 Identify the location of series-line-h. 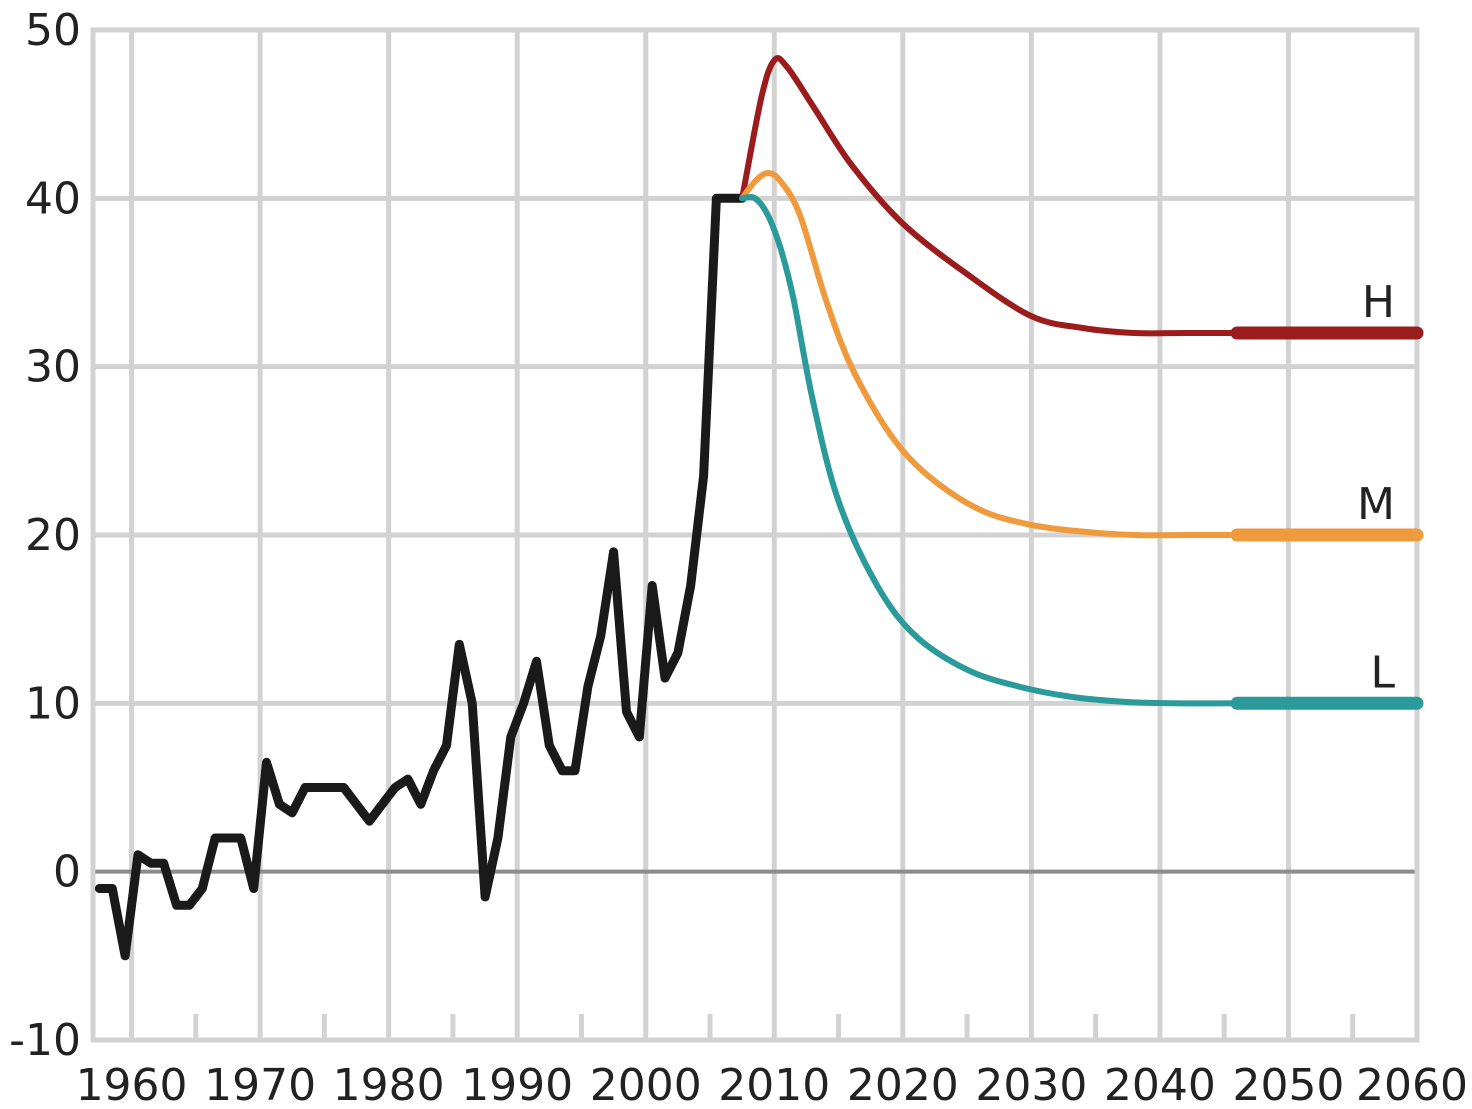
(1079, 196).